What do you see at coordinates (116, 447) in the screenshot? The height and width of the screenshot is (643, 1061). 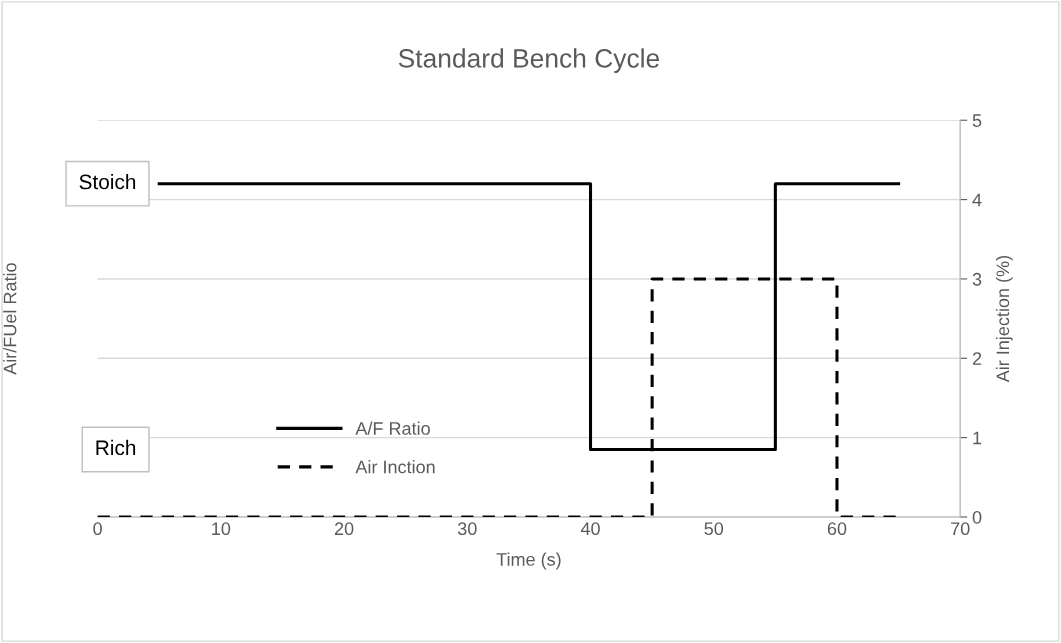 I see `annotation: Rich` at bounding box center [116, 447].